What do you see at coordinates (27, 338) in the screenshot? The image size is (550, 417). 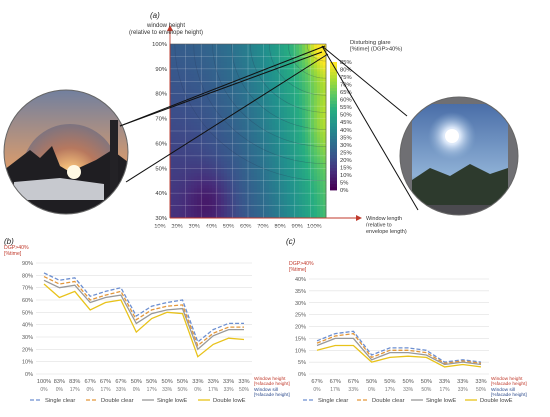 I see `y-tick-label: 30%` at bounding box center [27, 338].